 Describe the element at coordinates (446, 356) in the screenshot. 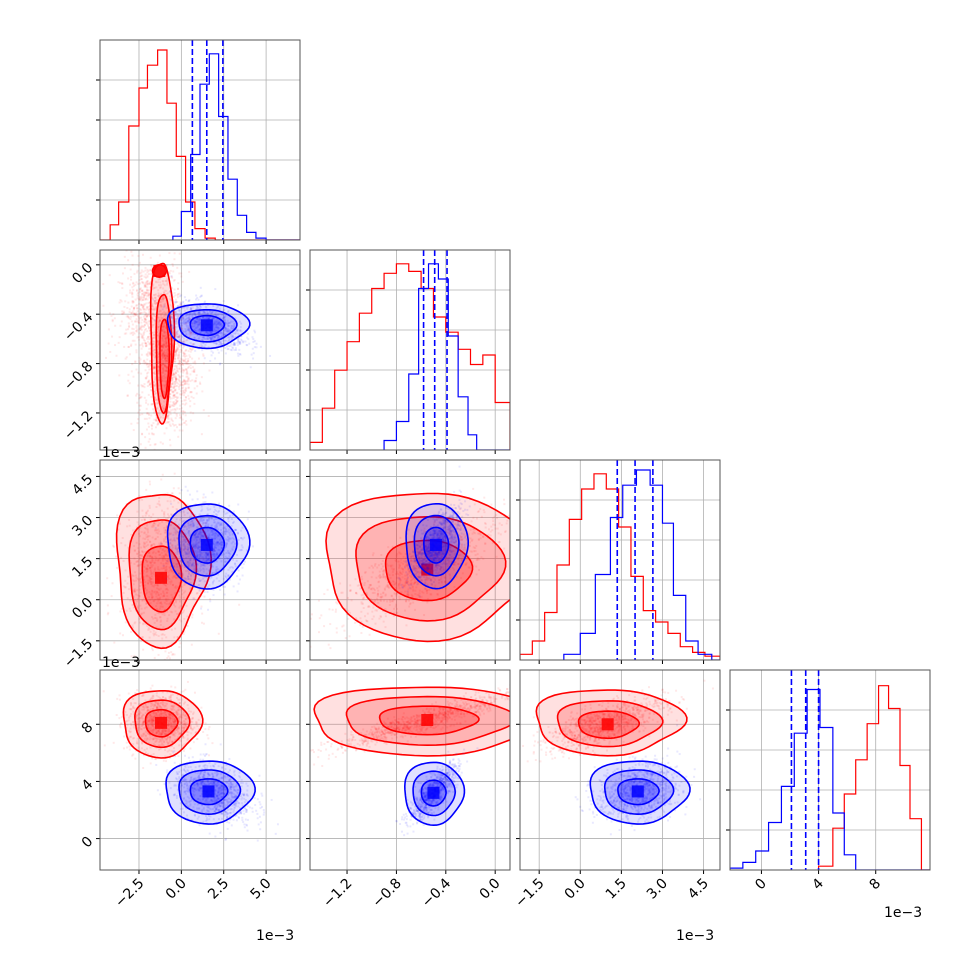

I see `hist-blue-p2` at that location.